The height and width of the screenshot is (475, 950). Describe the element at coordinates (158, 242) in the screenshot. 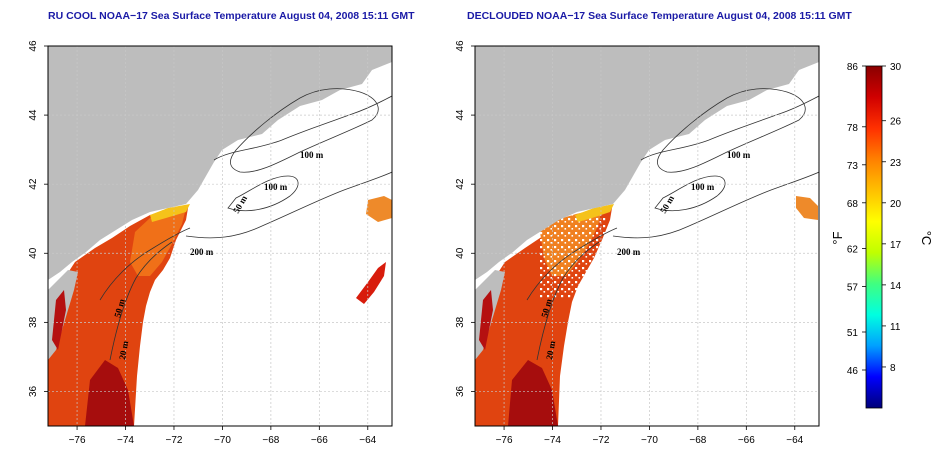

I see `sst-shelf-orange` at that location.